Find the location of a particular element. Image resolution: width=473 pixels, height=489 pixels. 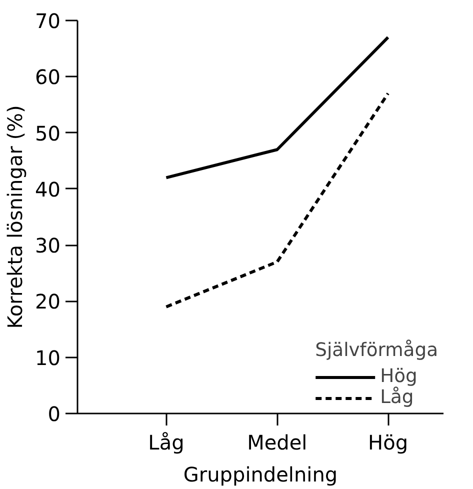

y-tick-label: 0 is located at coordinates (54, 414).